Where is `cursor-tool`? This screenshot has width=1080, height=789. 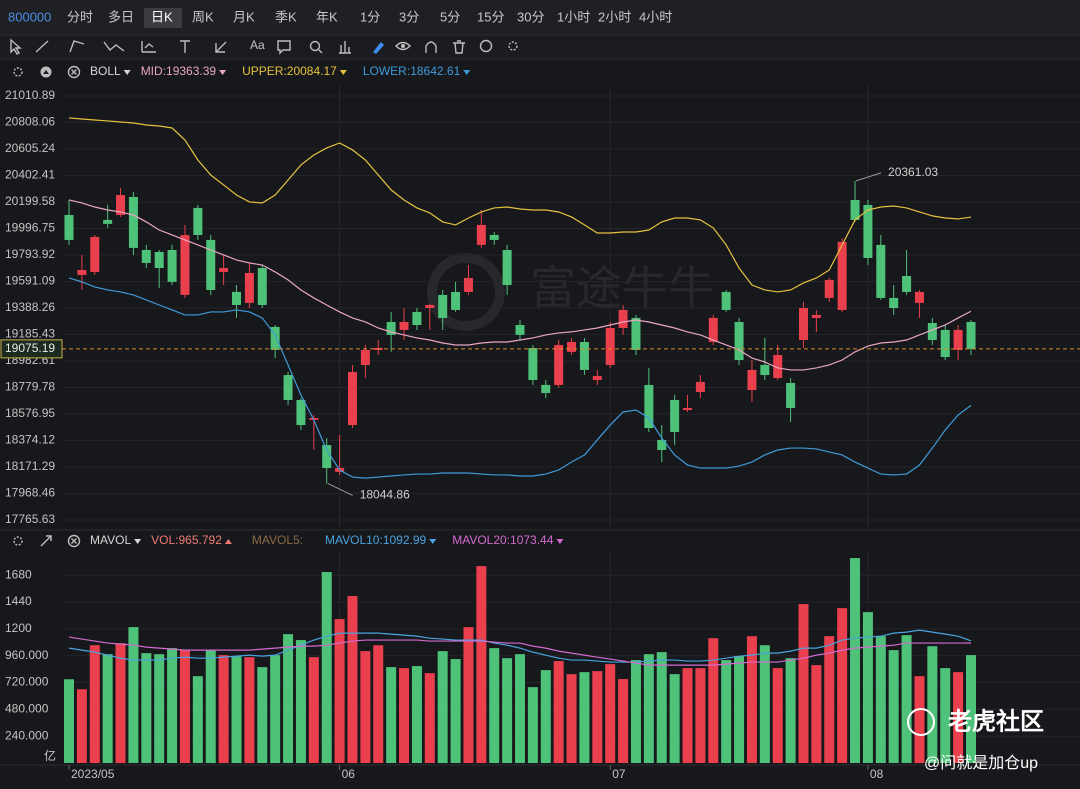 cursor-tool is located at coordinates (16, 46).